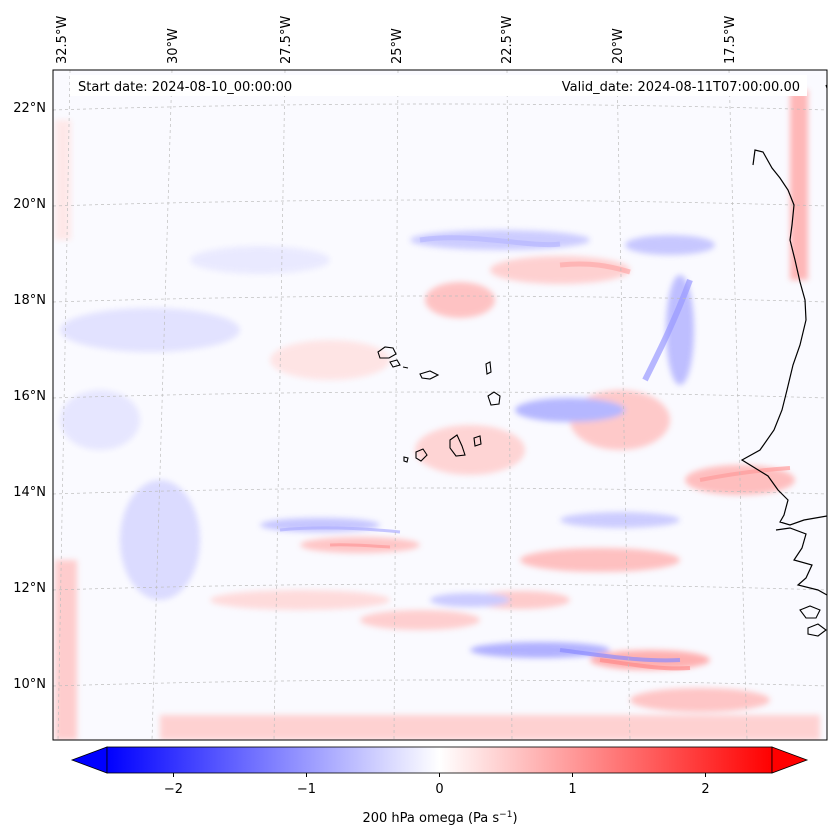  What do you see at coordinates (173, 789) in the screenshot?
I see `colorbar-tick-label: −2` at bounding box center [173, 789].